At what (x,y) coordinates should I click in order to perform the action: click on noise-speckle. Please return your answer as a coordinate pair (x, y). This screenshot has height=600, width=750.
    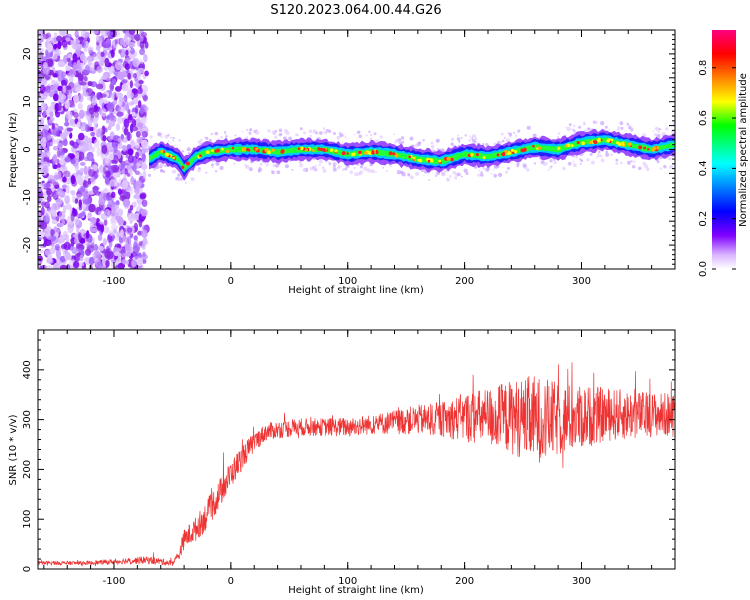
    Looking at the image, I should click on (94, 149).